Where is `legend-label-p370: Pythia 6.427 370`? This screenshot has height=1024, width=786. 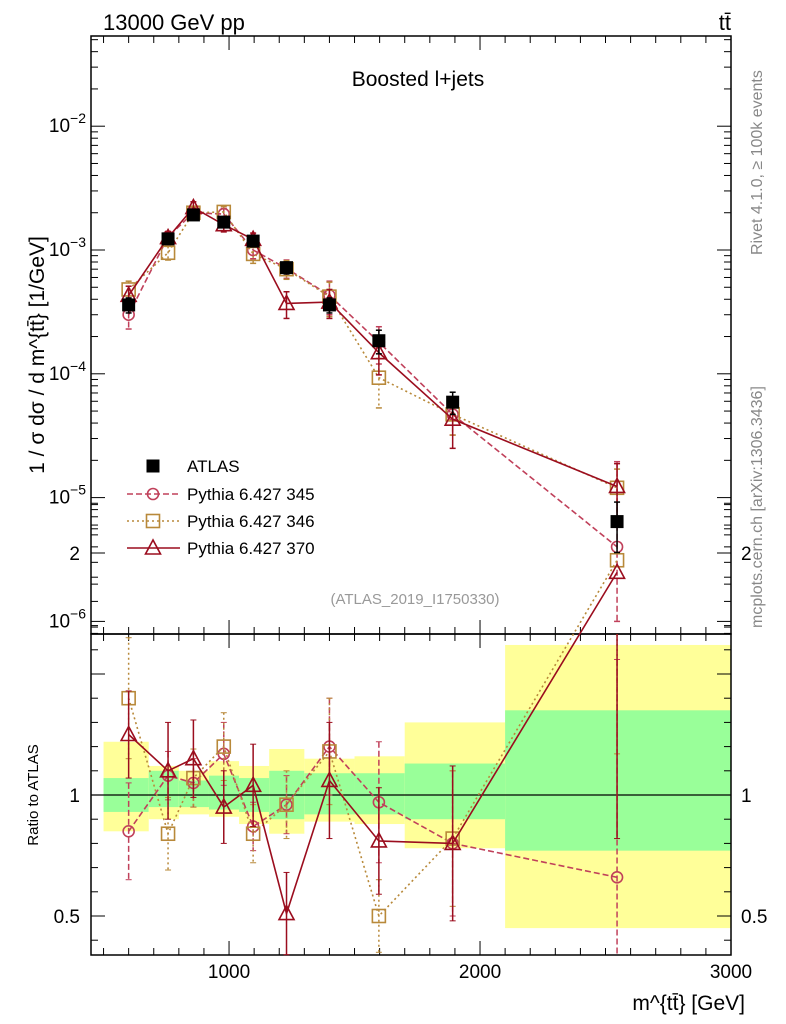
legend-label-p370: Pythia 6.427 370 is located at coordinates (251, 548).